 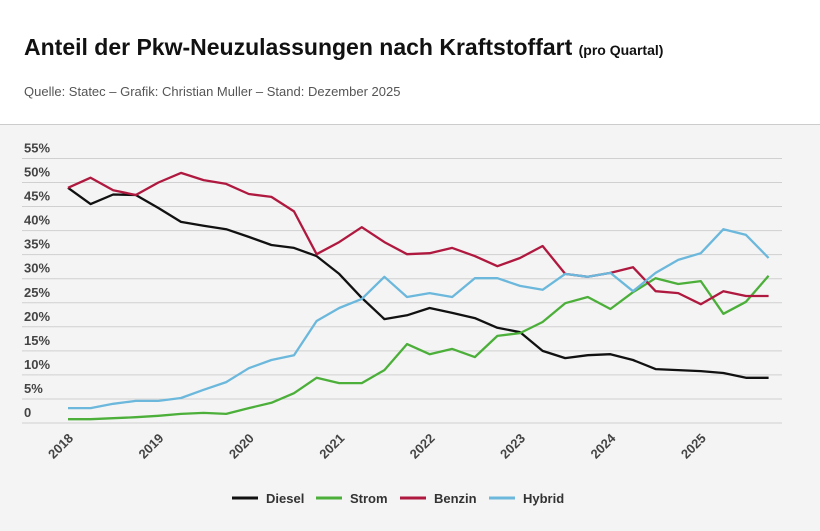 I want to click on y-tick-label: 45%, so click(x=37, y=196).